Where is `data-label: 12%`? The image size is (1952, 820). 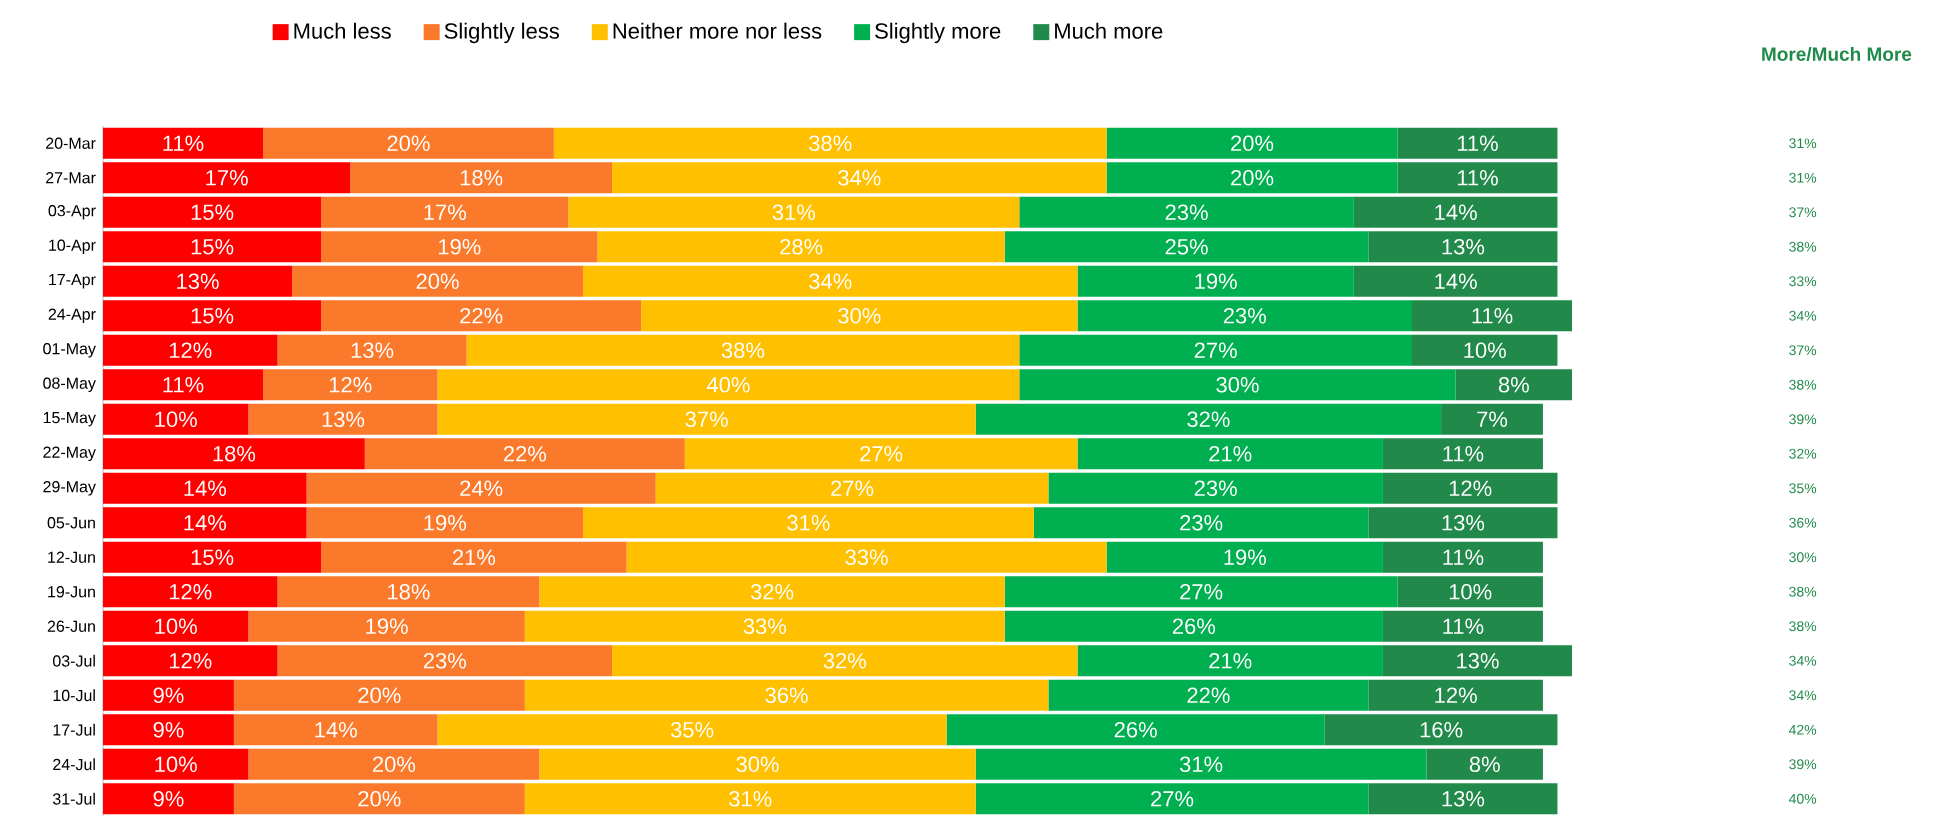 data-label: 12% is located at coordinates (190, 592).